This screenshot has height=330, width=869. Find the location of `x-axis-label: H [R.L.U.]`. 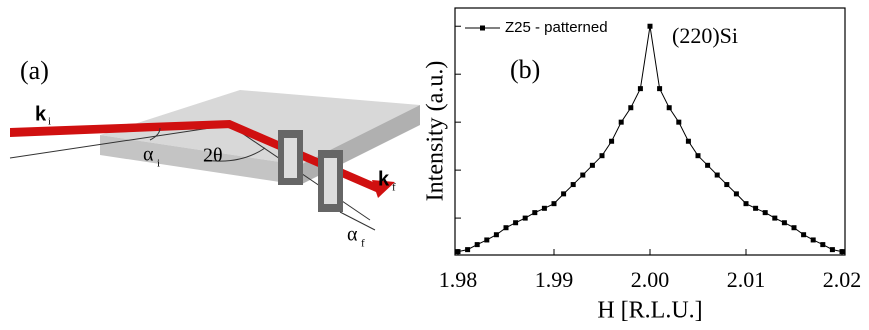

x-axis-label: H [R.L.U.] is located at coordinates (649, 311).